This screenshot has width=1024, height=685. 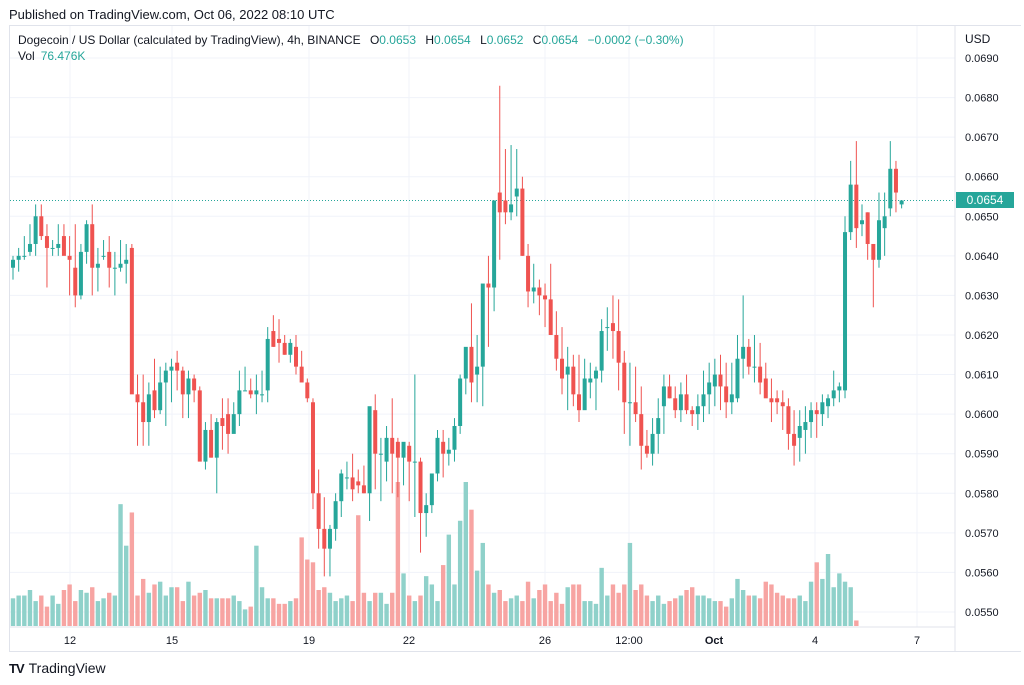 What do you see at coordinates (982, 99) in the screenshot?
I see `price-tick-label: 0.0680` at bounding box center [982, 99].